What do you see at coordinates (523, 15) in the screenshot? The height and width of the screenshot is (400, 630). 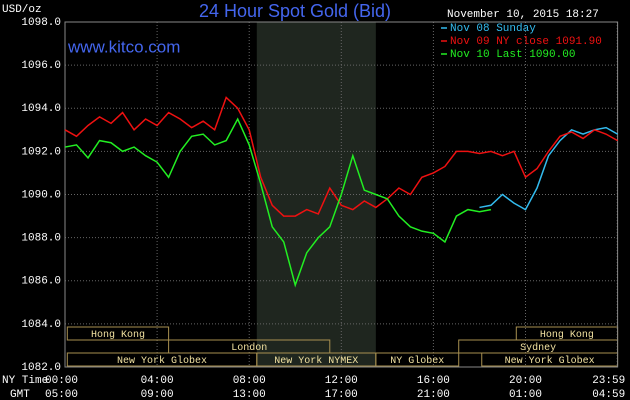 I see `timestamp: November 10, 2015 18:27` at bounding box center [523, 15].